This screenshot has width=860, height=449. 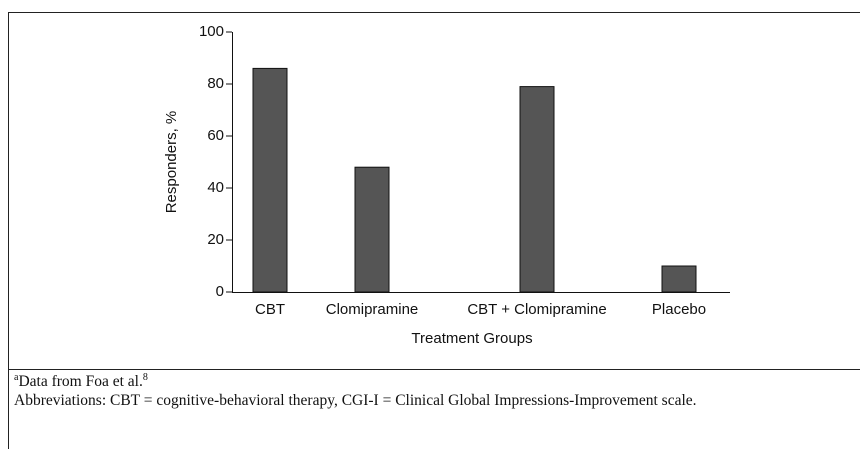 What do you see at coordinates (414, 381) in the screenshot?
I see `source-note: aData from Foa et al.8` at bounding box center [414, 381].